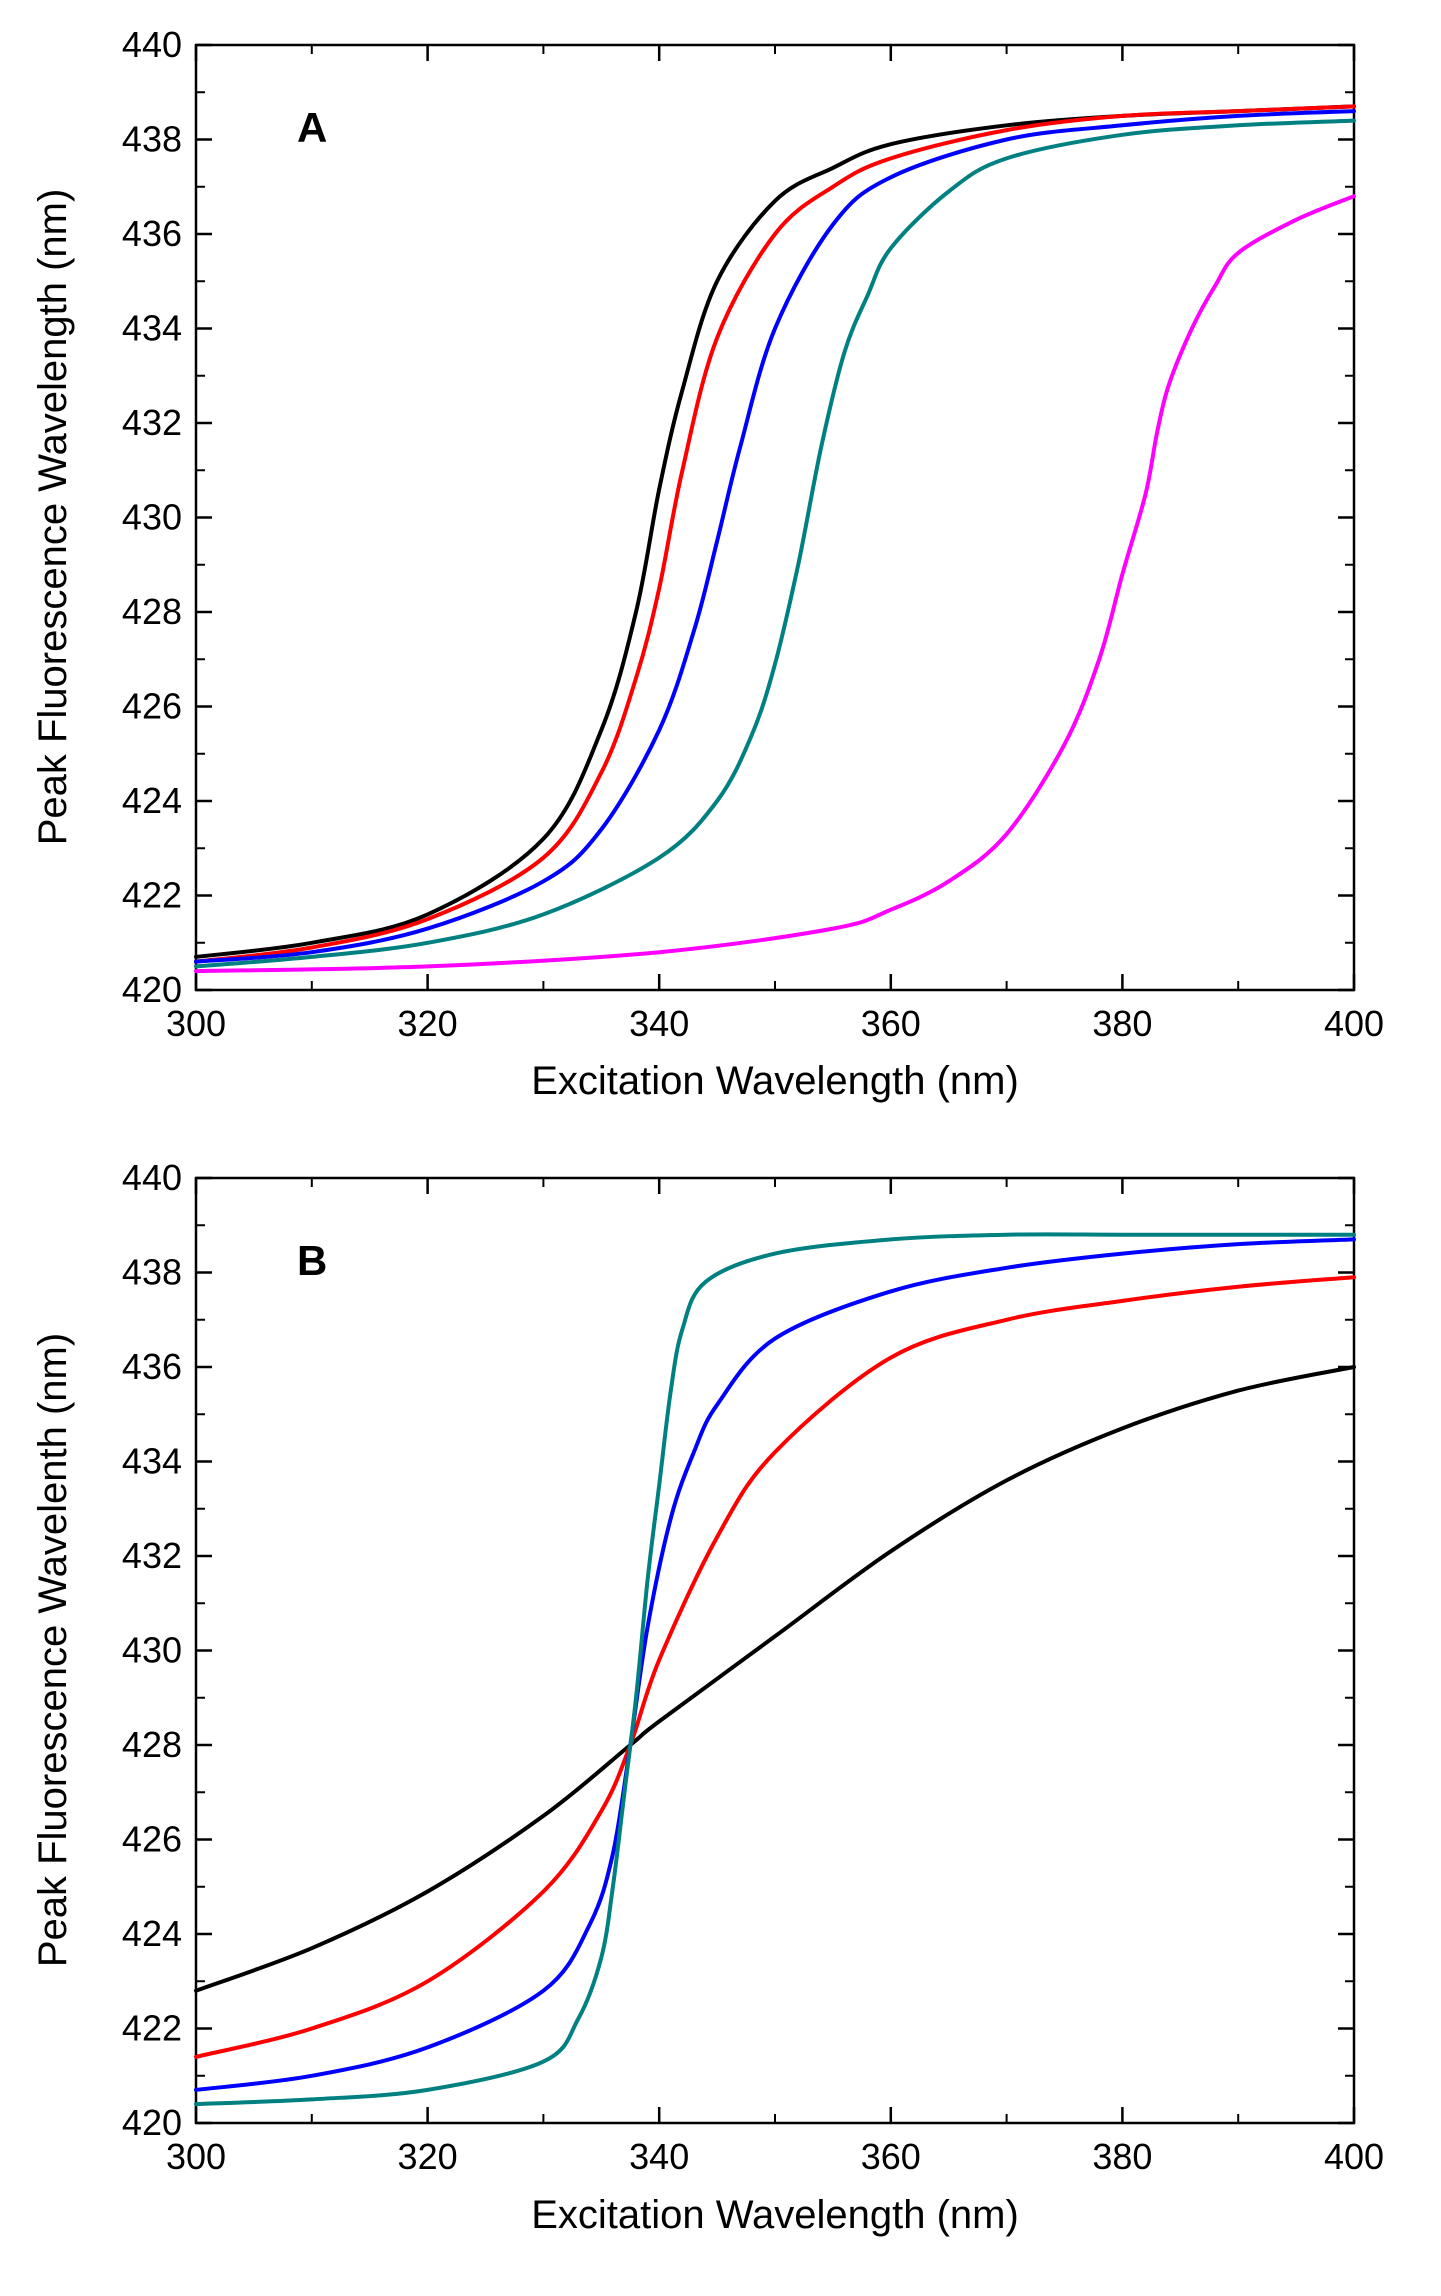  Describe the element at coordinates (53, 517) in the screenshot. I see `y-axis-title-a: Peak Fluorescence Wavelength (nm)` at that location.